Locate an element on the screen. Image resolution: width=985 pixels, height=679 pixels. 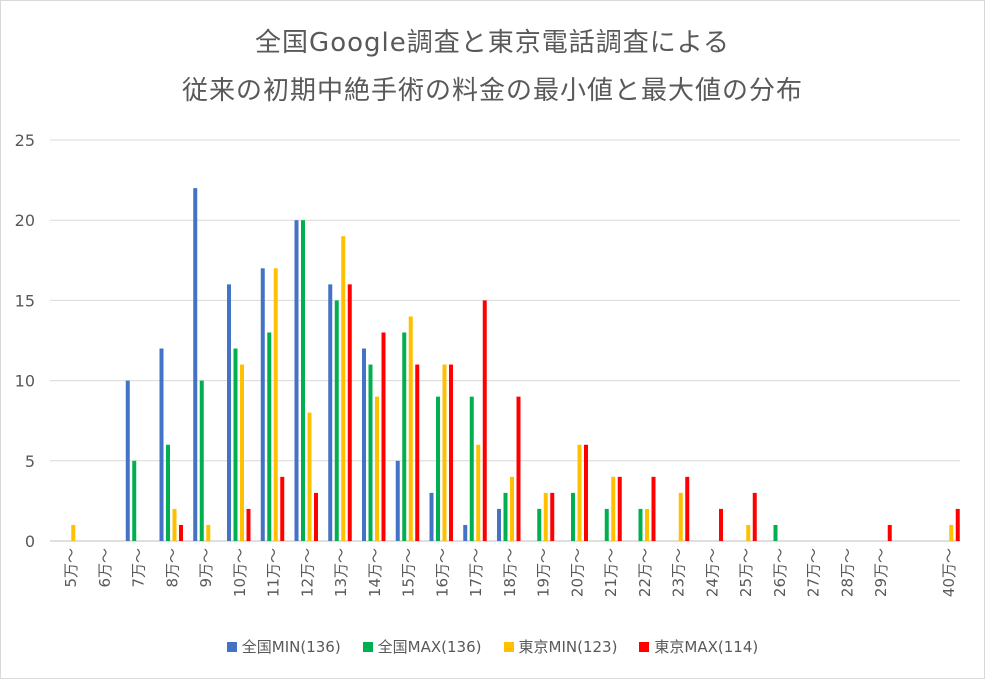
x-tick-label: 12万～ is located at coordinates (307, 572).